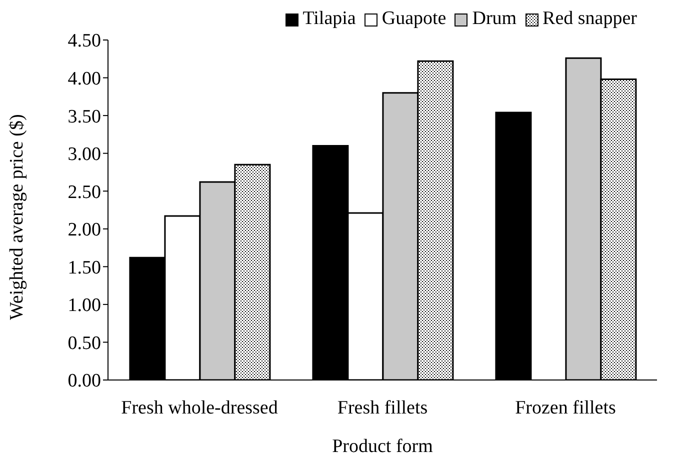  What do you see at coordinates (84, 230) in the screenshot?
I see `y-tick-label: 2.00` at bounding box center [84, 230].